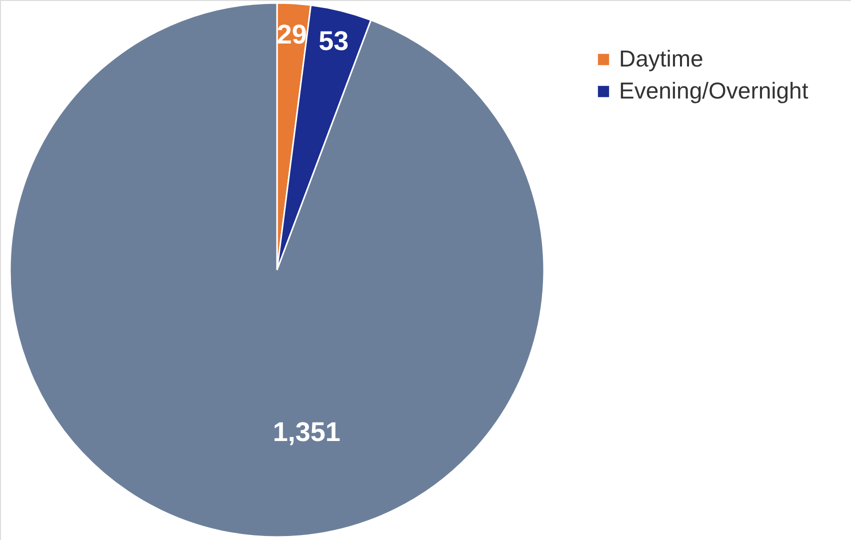 The height and width of the screenshot is (540, 851). Describe the element at coordinates (306, 431) in the screenshot. I see `data-label: 1,351` at that location.